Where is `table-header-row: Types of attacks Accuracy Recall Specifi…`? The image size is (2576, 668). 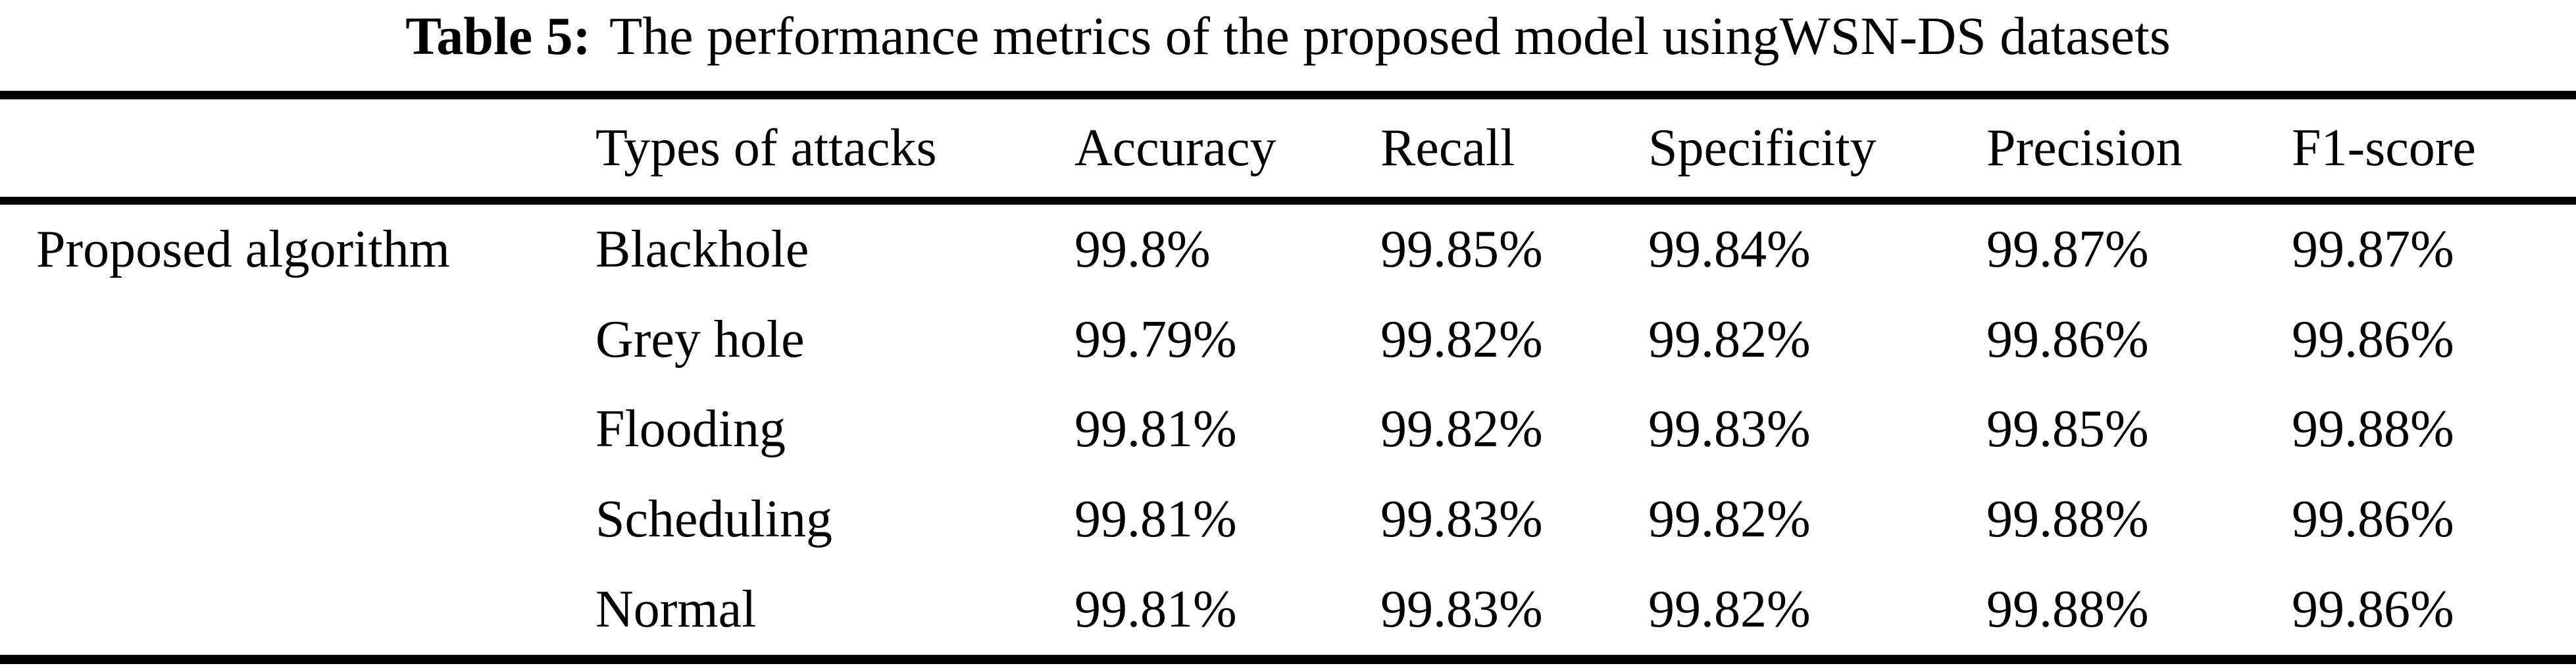 table-header-row: Types of attacks Accuracy Recall Specifi… is located at coordinates (1288, 148).